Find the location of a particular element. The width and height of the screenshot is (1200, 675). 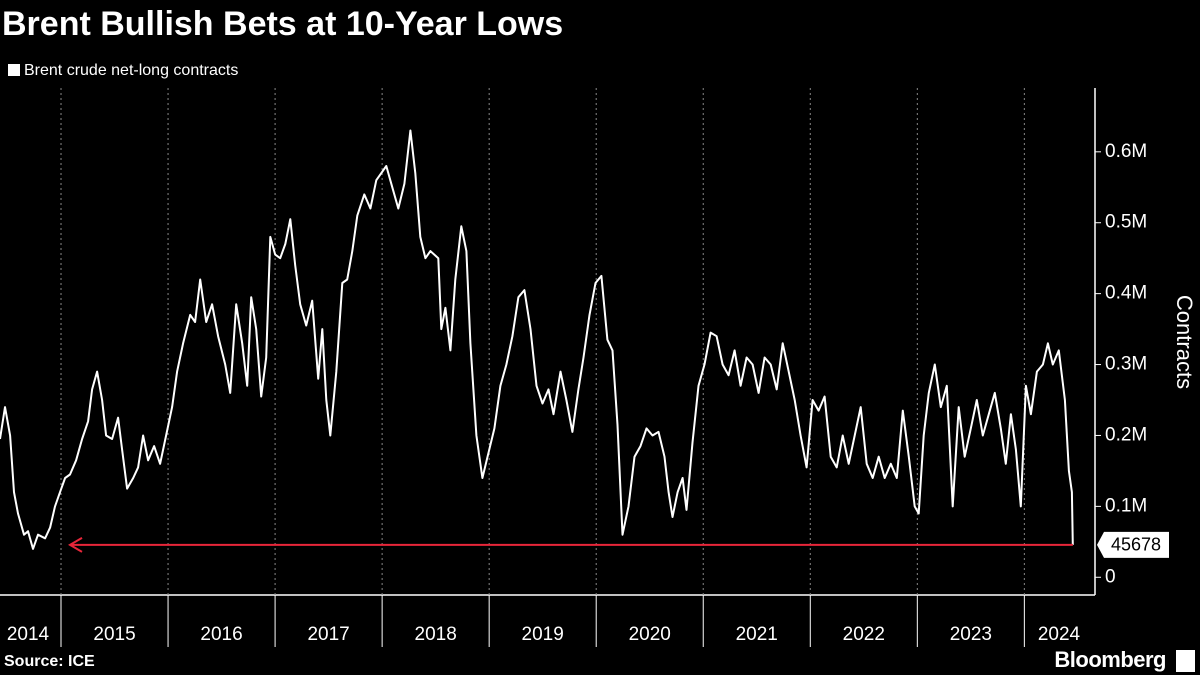

value-label: 45678 is located at coordinates (1136, 545).